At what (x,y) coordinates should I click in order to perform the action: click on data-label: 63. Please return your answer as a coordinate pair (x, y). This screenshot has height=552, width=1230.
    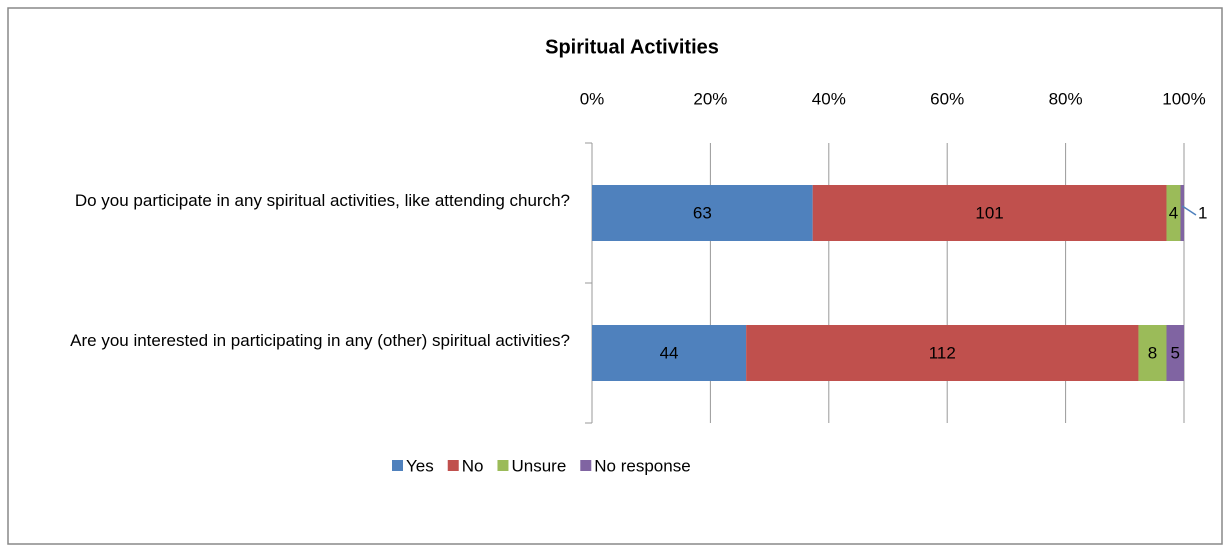
    Looking at the image, I should click on (702, 212).